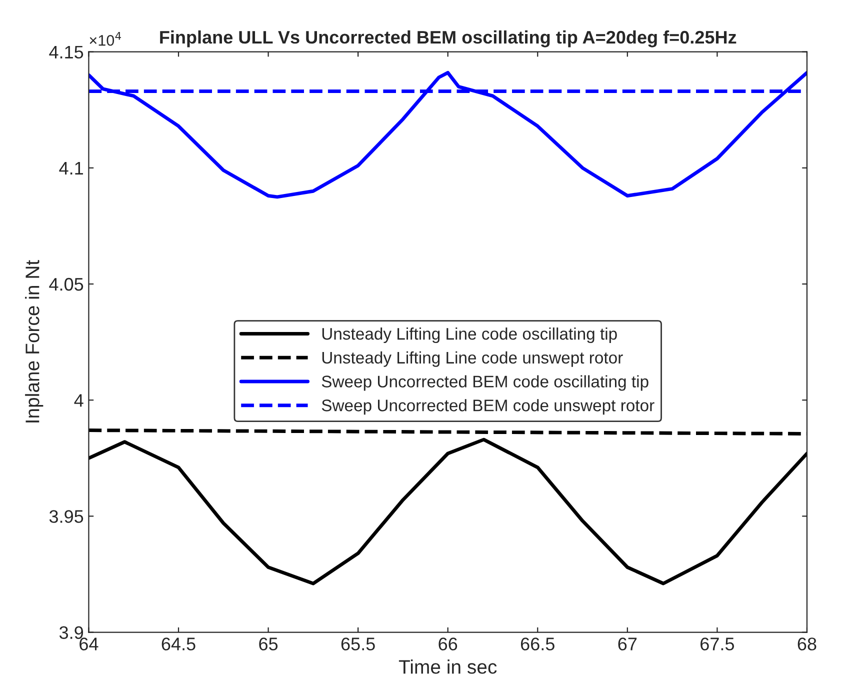 This screenshot has width=845, height=691. Describe the element at coordinates (66, 52) in the screenshot. I see `y-tick-label: 4.15` at that location.